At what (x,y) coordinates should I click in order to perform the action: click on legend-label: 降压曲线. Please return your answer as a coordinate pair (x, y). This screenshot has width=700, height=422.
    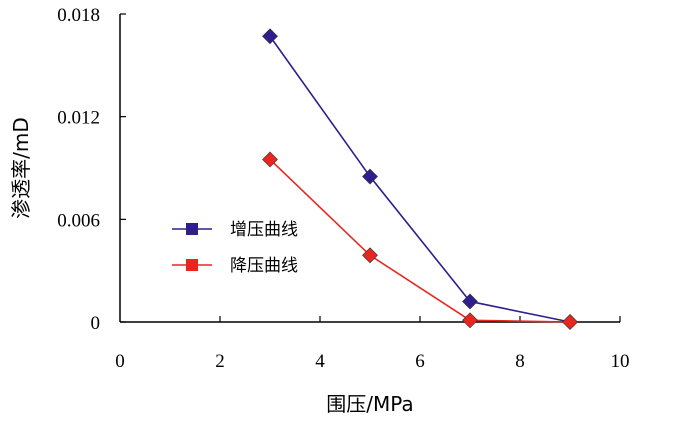
    Looking at the image, I should click on (264, 266).